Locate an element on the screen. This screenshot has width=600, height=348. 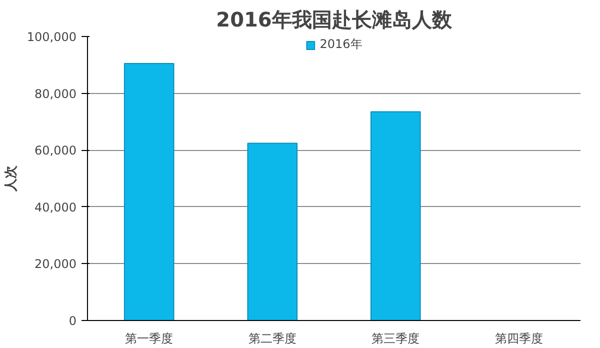
y-tick-label: 20,000 is located at coordinates (55, 264).